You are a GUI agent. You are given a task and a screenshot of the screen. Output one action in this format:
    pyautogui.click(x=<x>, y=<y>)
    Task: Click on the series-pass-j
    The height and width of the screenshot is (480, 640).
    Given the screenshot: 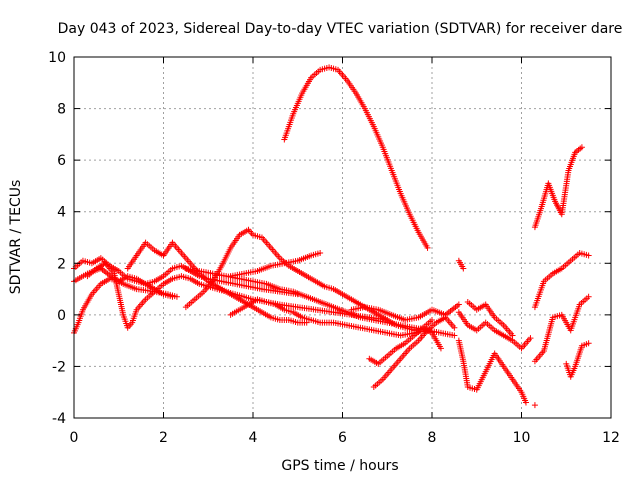 What is the action you would take?
    pyautogui.click(x=356, y=157)
    